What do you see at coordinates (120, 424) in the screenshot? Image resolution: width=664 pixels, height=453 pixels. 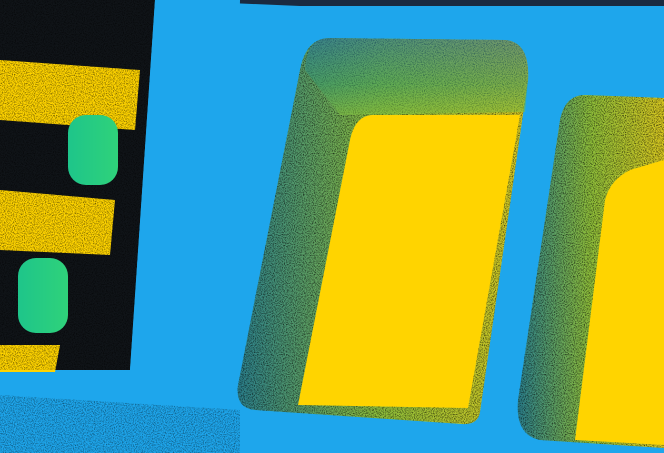 I see `bottom-edge` at bounding box center [120, 424].